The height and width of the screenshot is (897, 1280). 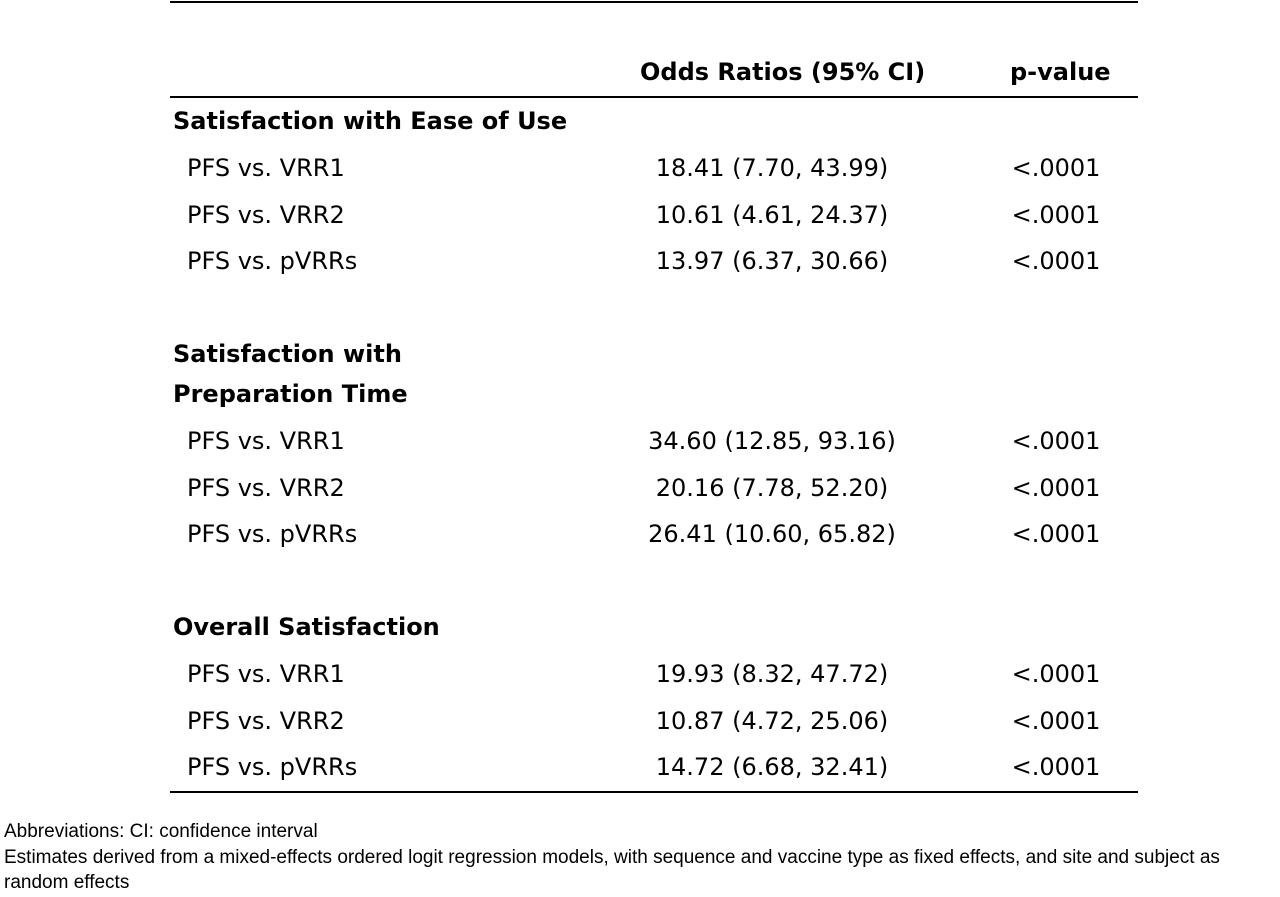 What do you see at coordinates (783, 72) in the screenshot?
I see `header-odds-ratio: Odds Ratios (95% CI)` at bounding box center [783, 72].